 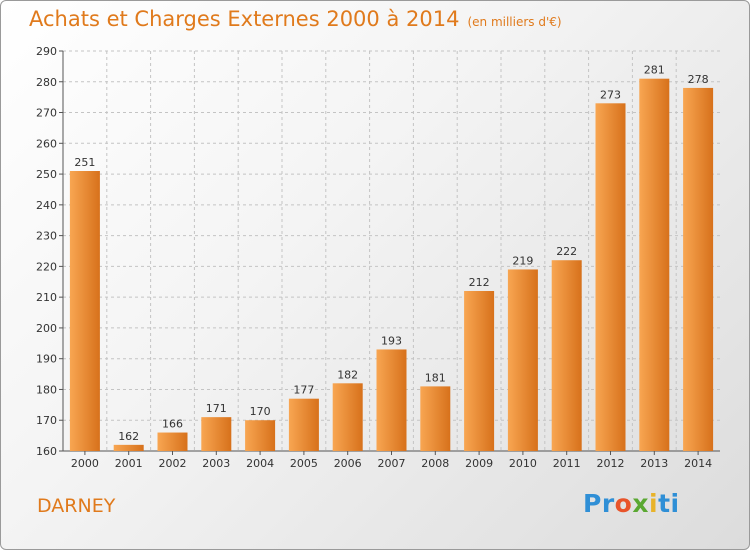 What do you see at coordinates (640, 503) in the screenshot?
I see `logo-letter: x` at bounding box center [640, 503].